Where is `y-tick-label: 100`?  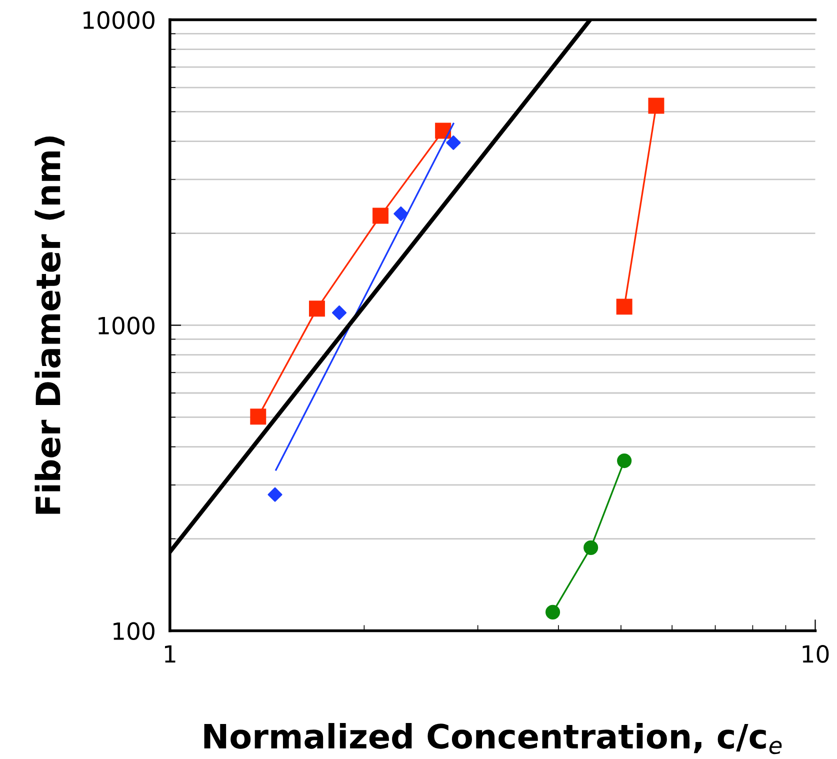 y-tick-label: 100 is located at coordinates (134, 631).